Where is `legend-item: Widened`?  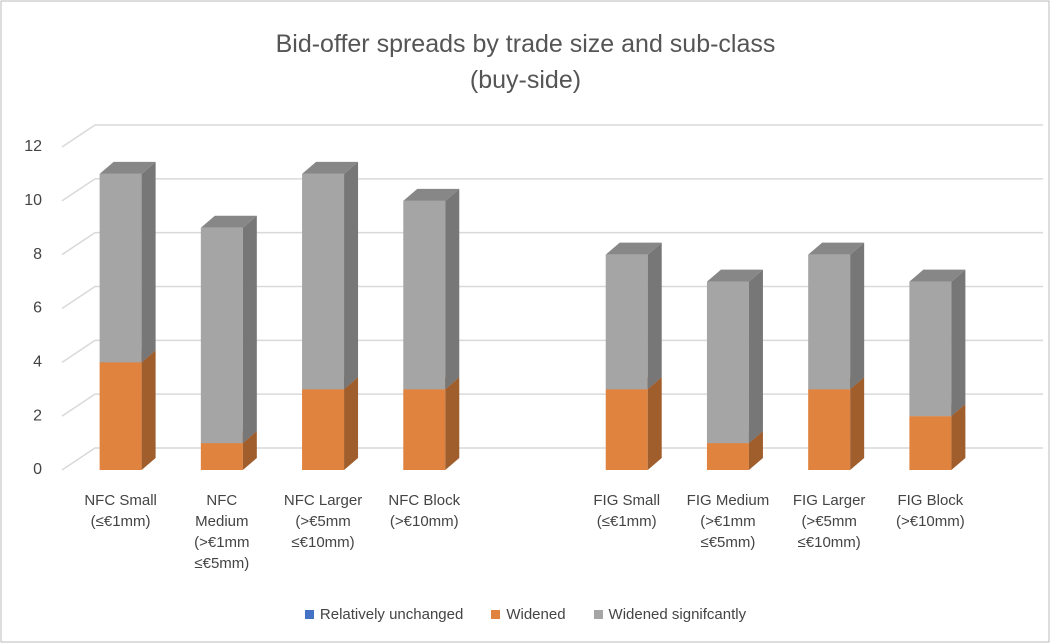 legend-item: Widened is located at coordinates (528, 614).